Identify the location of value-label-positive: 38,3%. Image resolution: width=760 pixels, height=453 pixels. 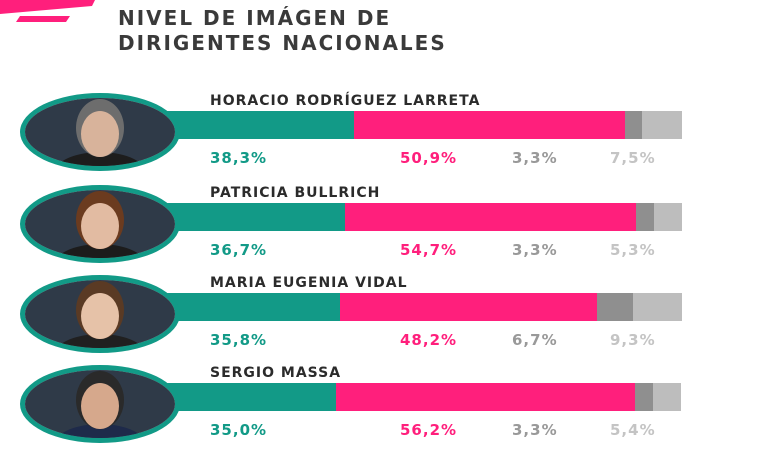
(239, 158).